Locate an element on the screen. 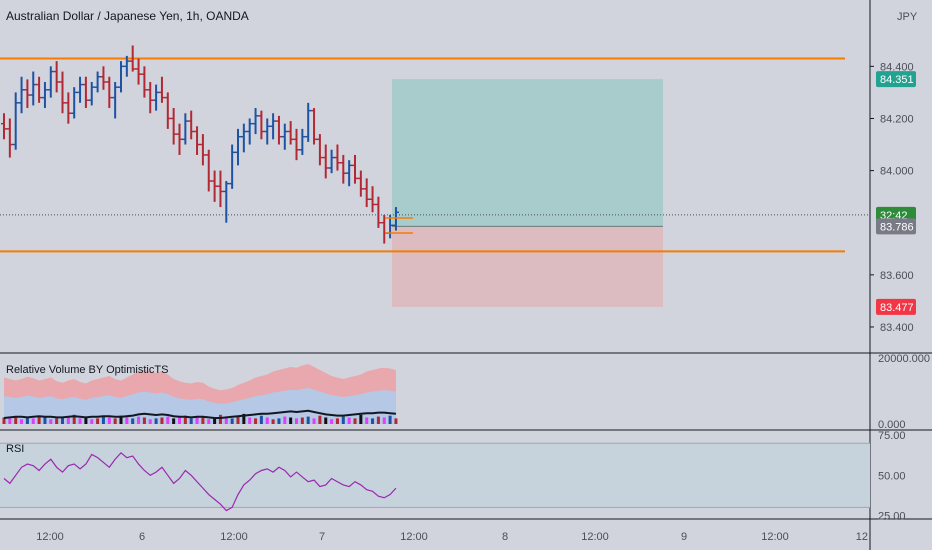 The height and width of the screenshot is (550, 932). time-tick-label: 12 is located at coordinates (862, 537).